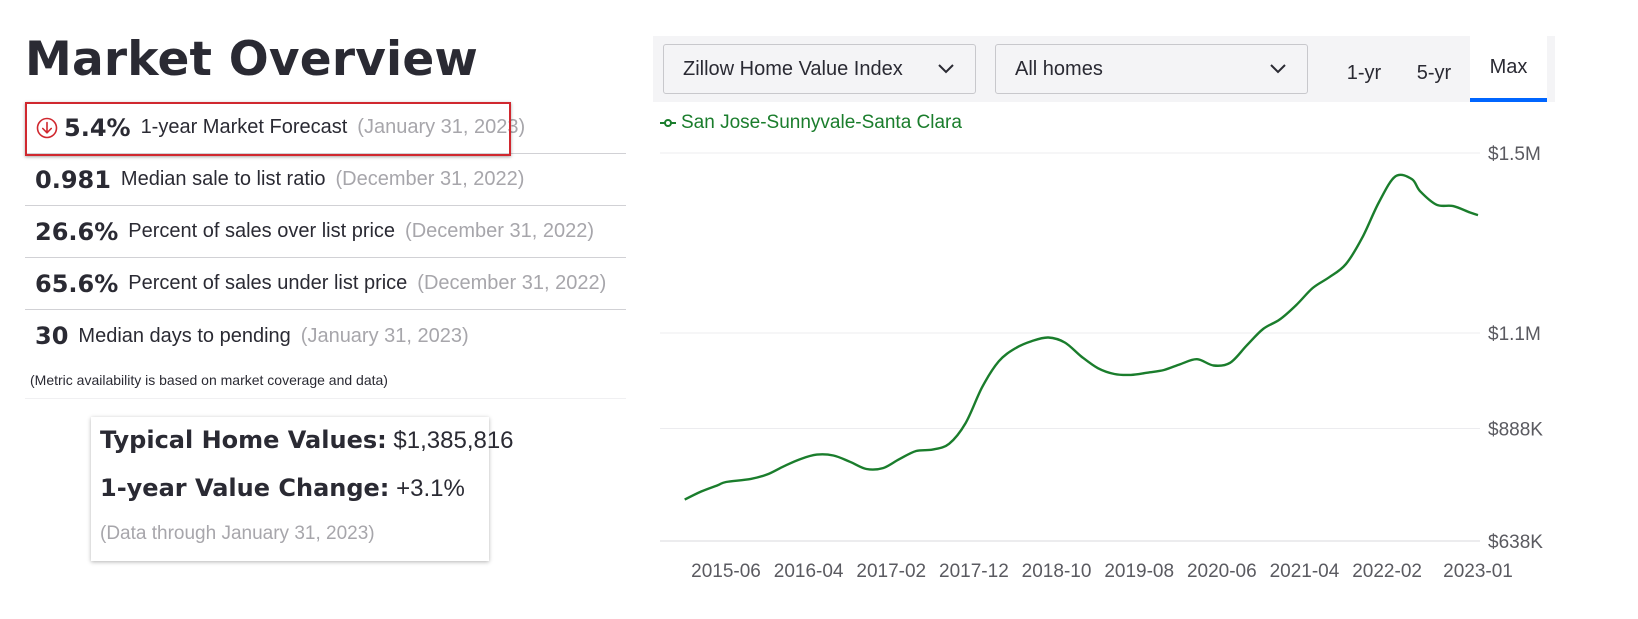 The height and width of the screenshot is (619, 1638). I want to click on x-tick-label: 2022-02, so click(1387, 571).